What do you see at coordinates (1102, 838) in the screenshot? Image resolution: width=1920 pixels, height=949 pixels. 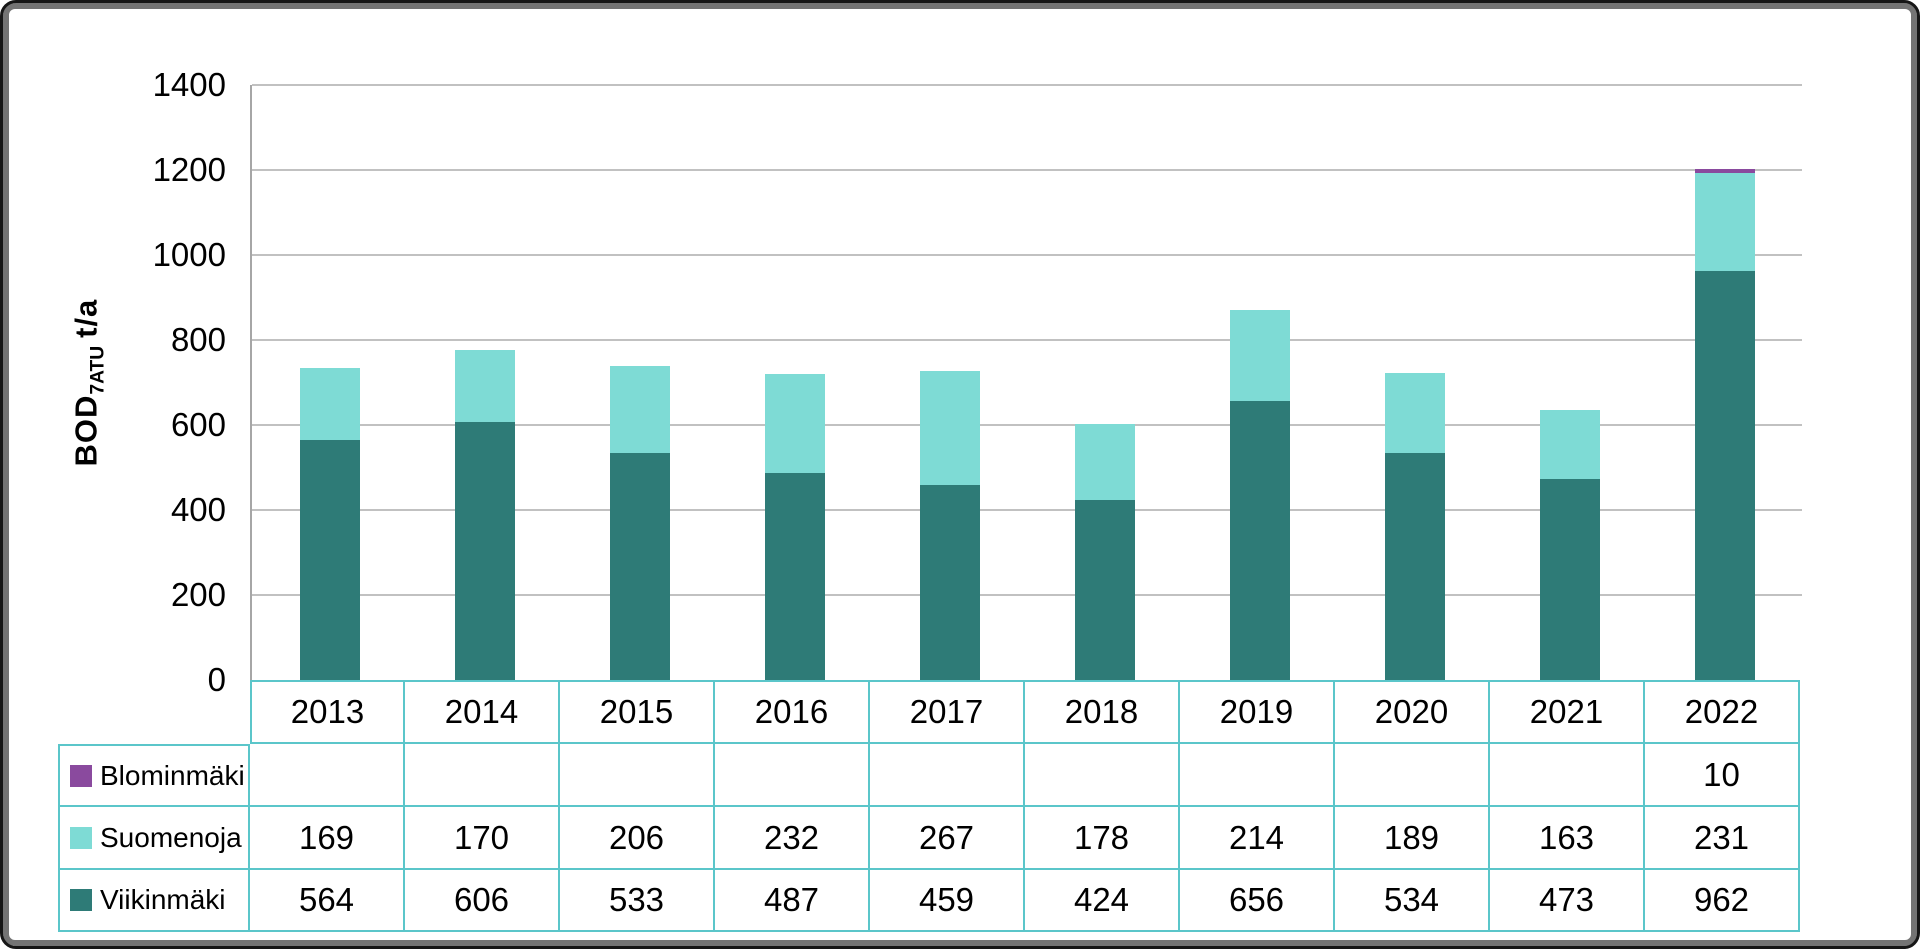 I see `table-value-suomenoja-2018: 178` at bounding box center [1102, 838].